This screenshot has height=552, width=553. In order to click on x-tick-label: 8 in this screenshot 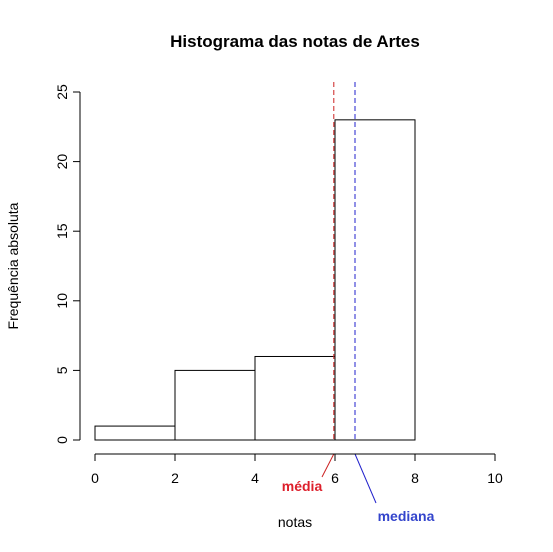, I will do `click(415, 478)`.